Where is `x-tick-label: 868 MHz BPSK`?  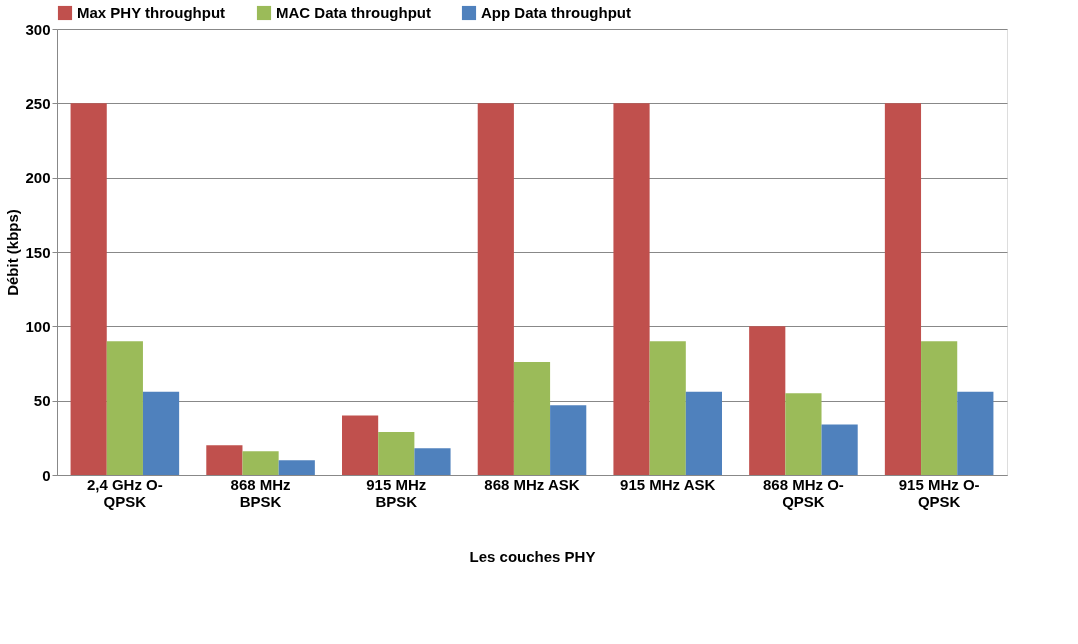
x-tick-label: 868 MHz BPSK is located at coordinates (260, 492).